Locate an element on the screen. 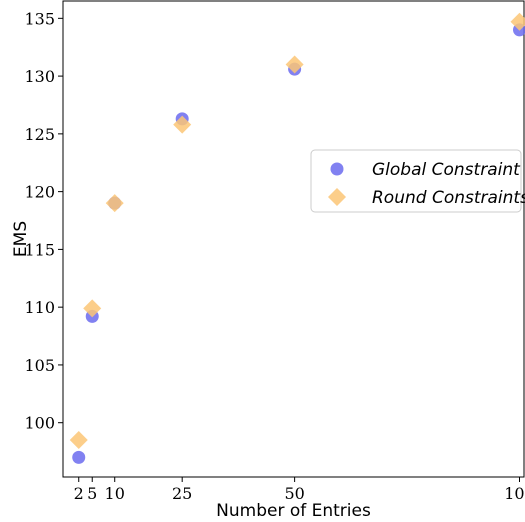 This screenshot has width=525, height=522. legend: Global Constraint Round Constraints is located at coordinates (417, 181).